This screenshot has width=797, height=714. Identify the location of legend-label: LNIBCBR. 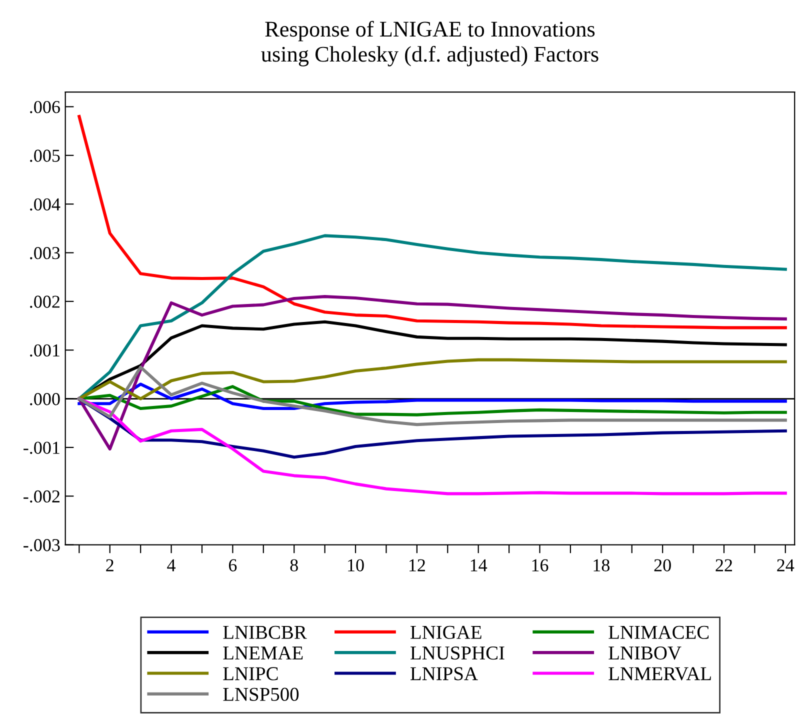
(265, 632).